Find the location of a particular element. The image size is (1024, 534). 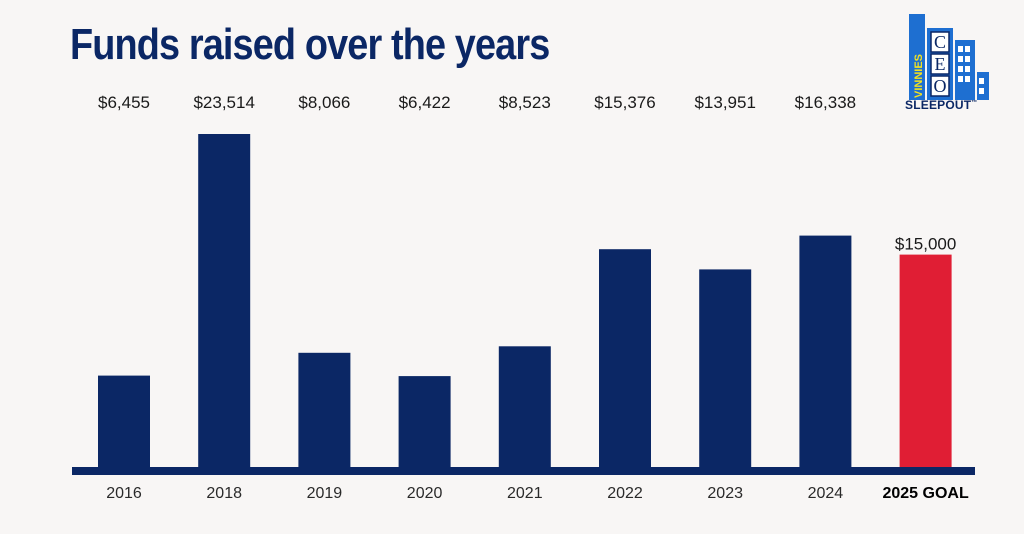

logo-letter-o: O is located at coordinates (940, 86).